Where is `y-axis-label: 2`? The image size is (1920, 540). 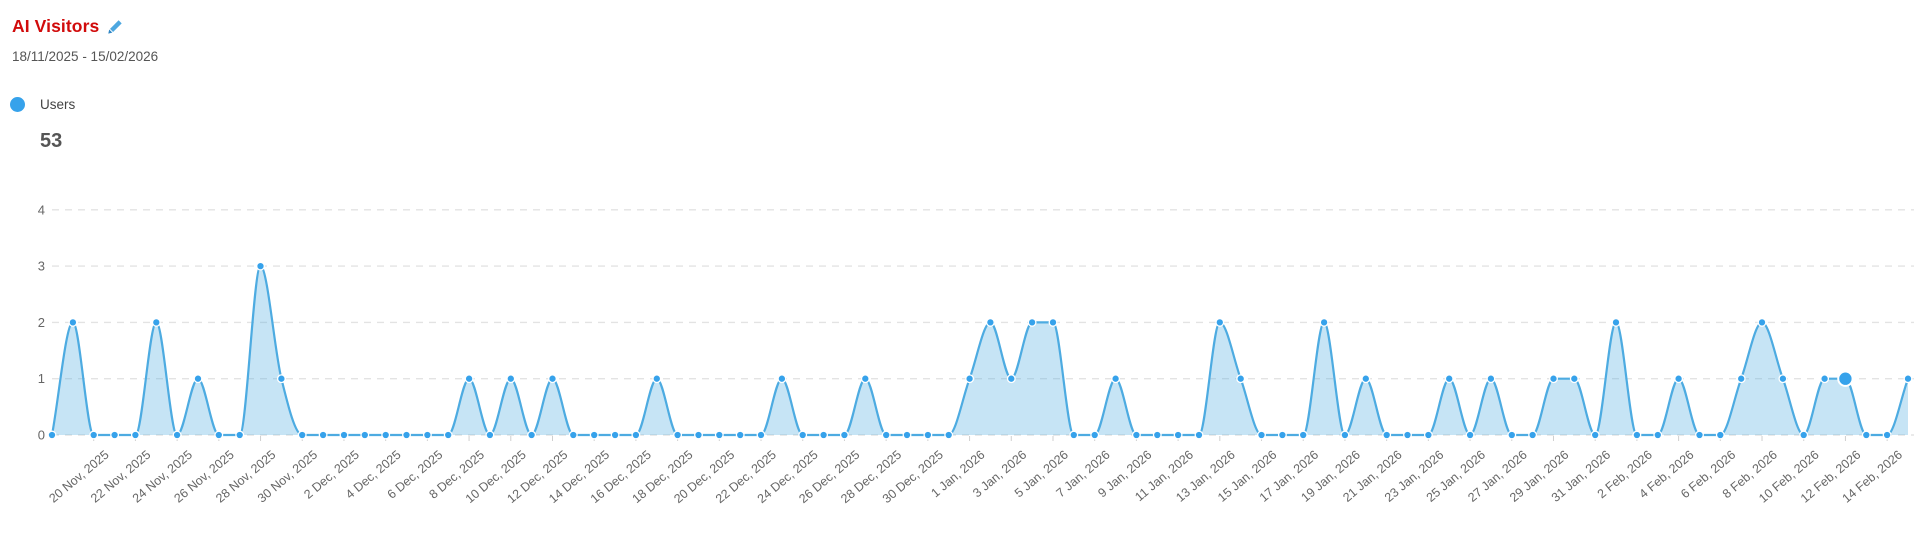
y-axis-label: 2 is located at coordinates (41, 322).